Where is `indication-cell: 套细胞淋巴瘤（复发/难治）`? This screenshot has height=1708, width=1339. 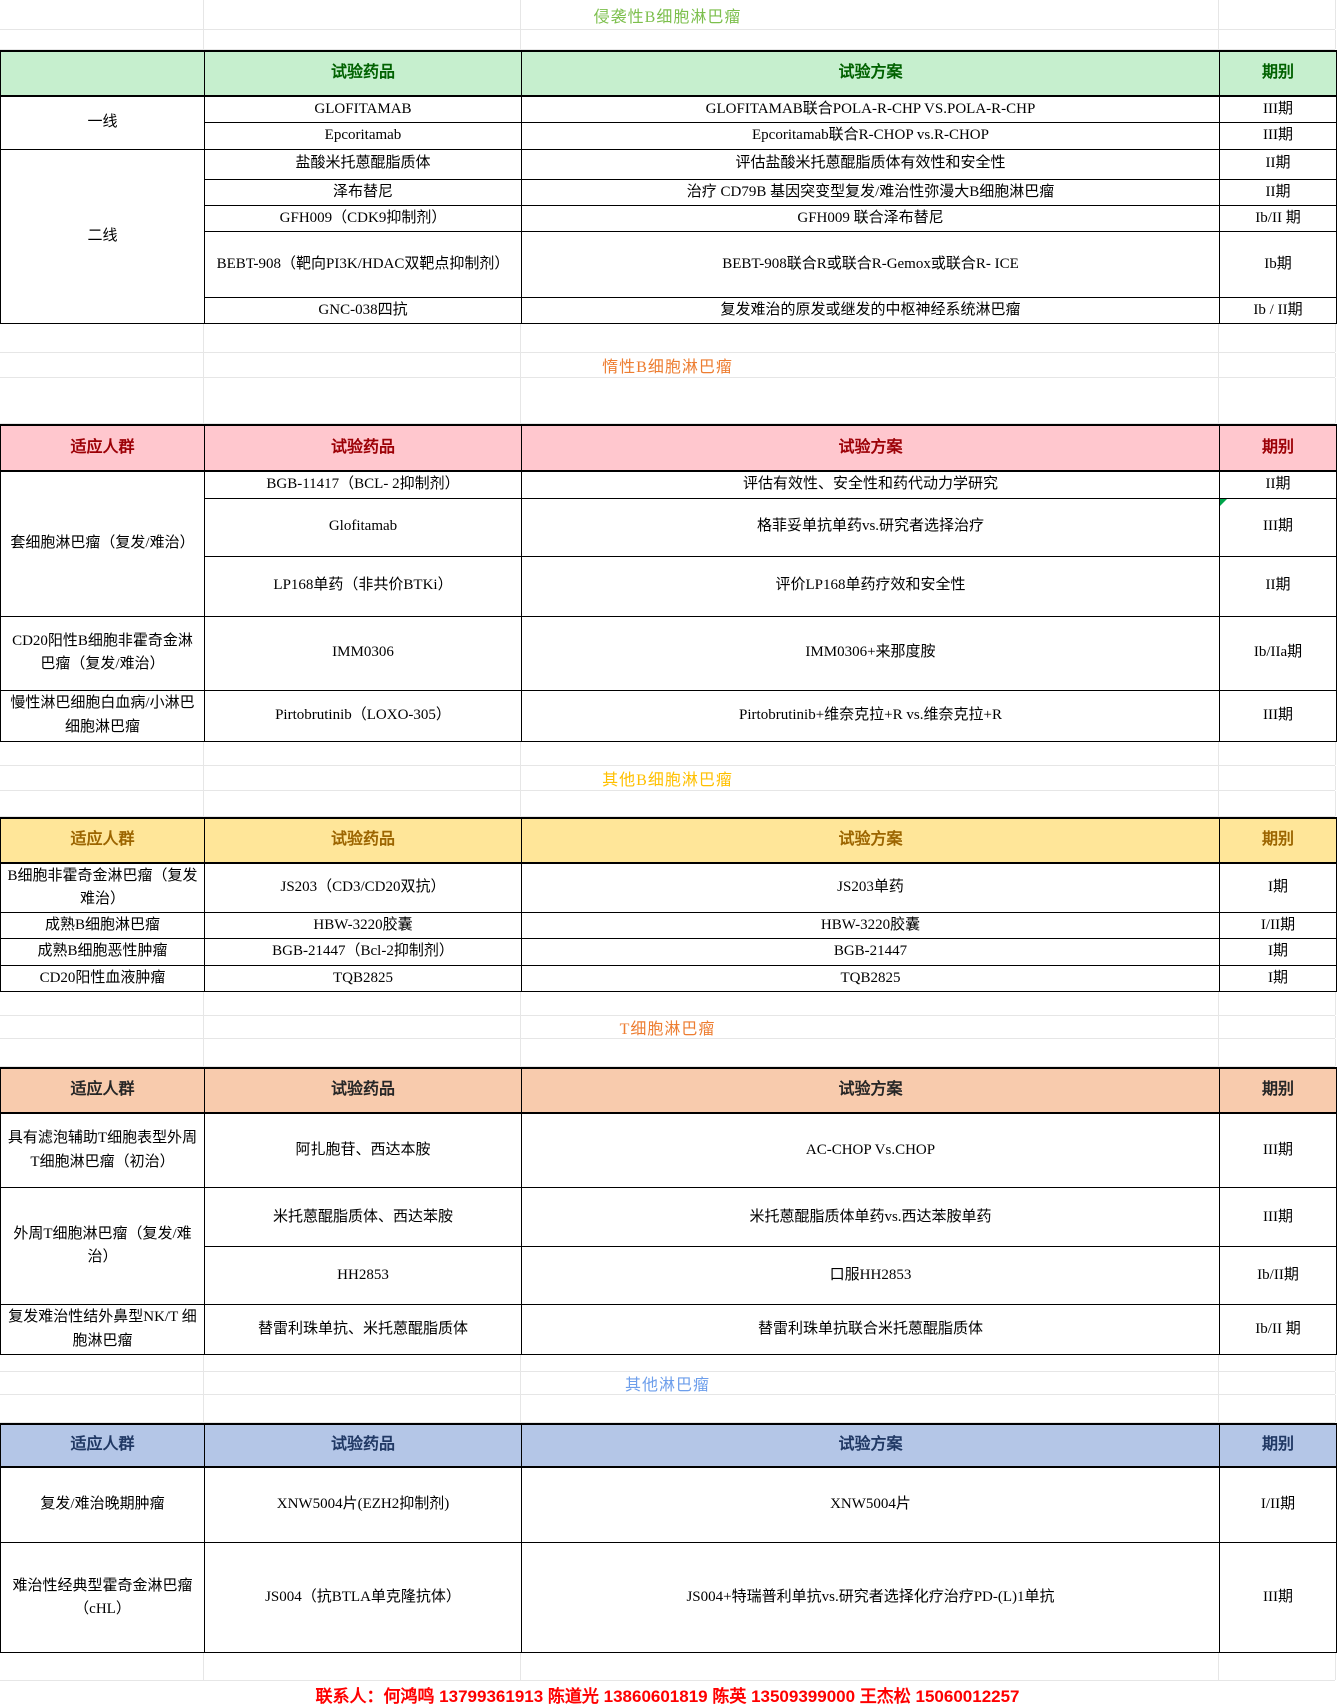
indication-cell: 套细胞淋巴瘤（复发/难治） is located at coordinates (102, 543).